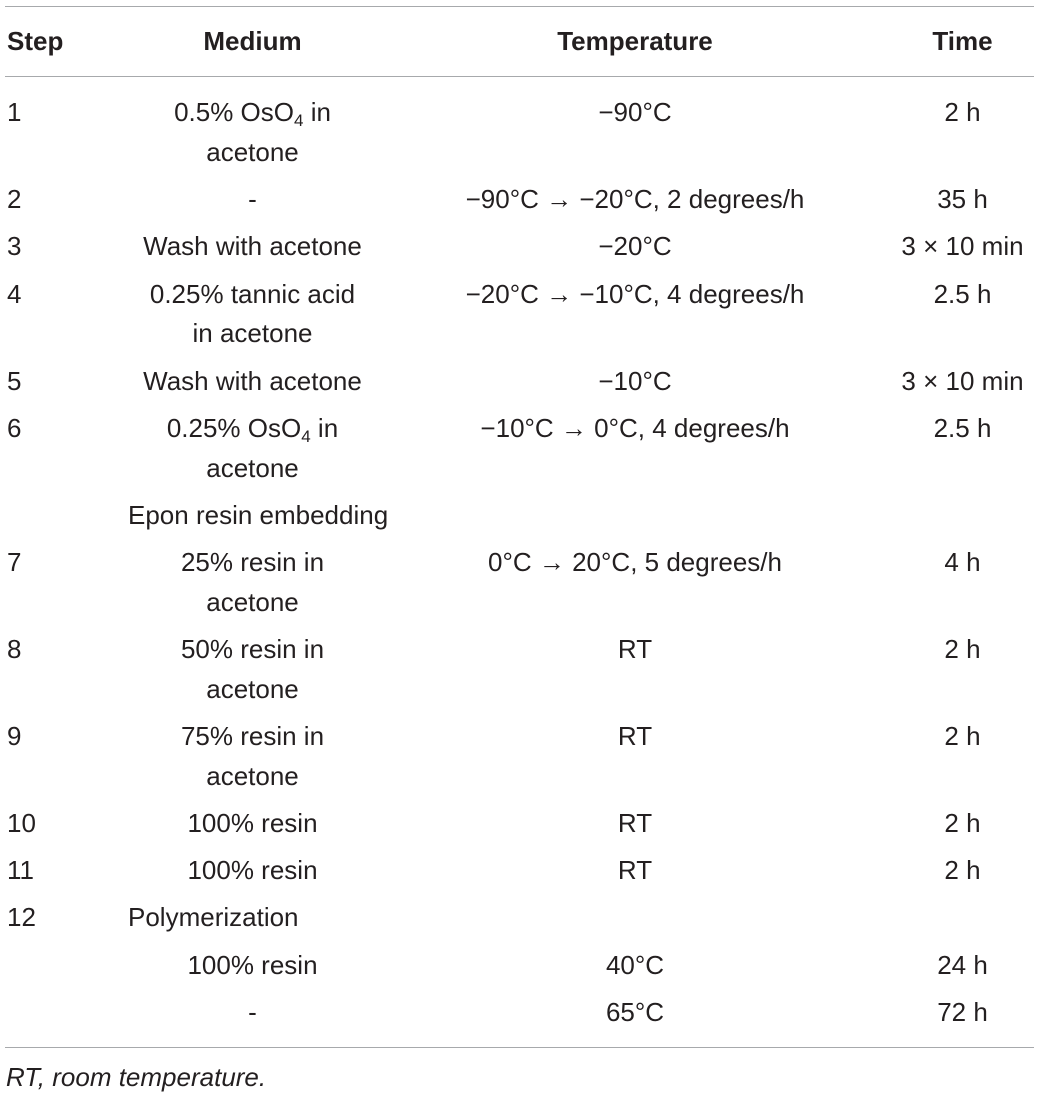 Image resolution: width=1039 pixels, height=1097 pixels. I want to click on section-heading: Polymerization, so click(213, 917).